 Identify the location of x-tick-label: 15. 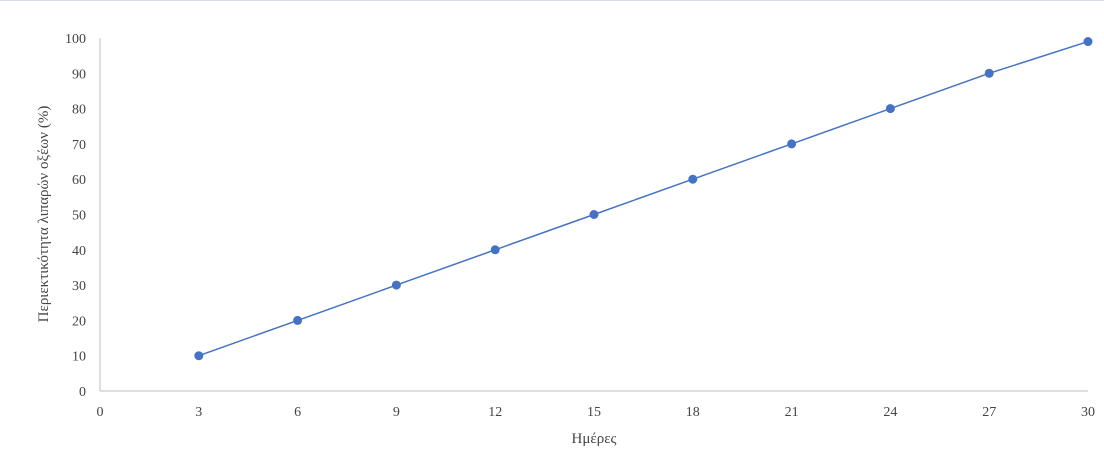
(594, 412).